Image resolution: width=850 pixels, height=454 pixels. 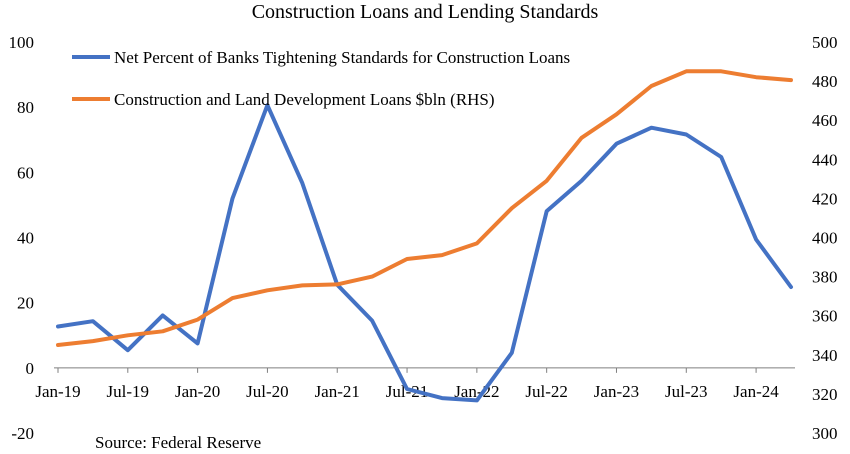 I want to click on left-tick-label: 80, so click(x=25, y=107).